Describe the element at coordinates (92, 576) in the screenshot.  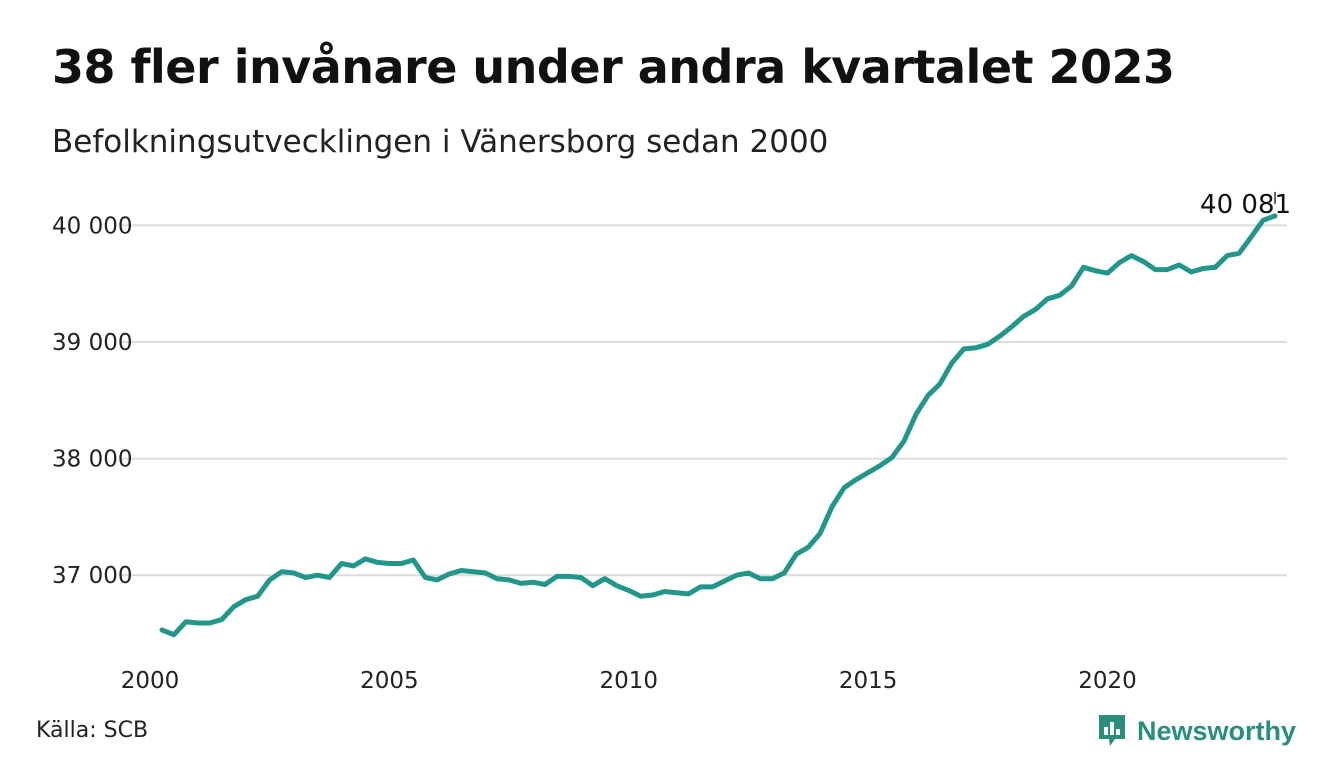
I see `y-tick-label: 37 000` at that location.